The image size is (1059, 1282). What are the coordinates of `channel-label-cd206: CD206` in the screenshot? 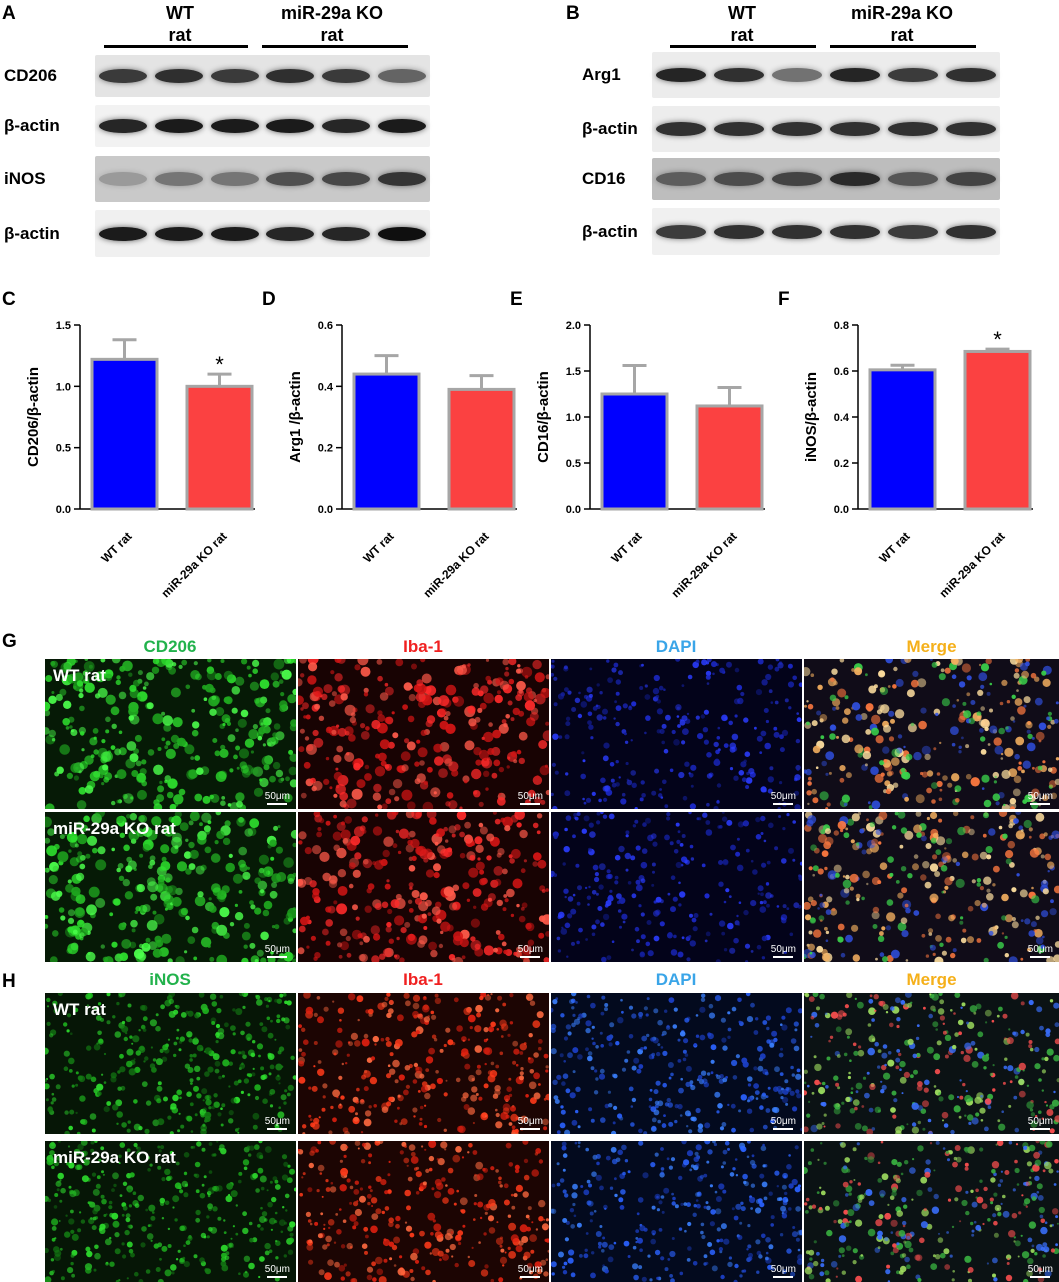 It's located at (170, 646).